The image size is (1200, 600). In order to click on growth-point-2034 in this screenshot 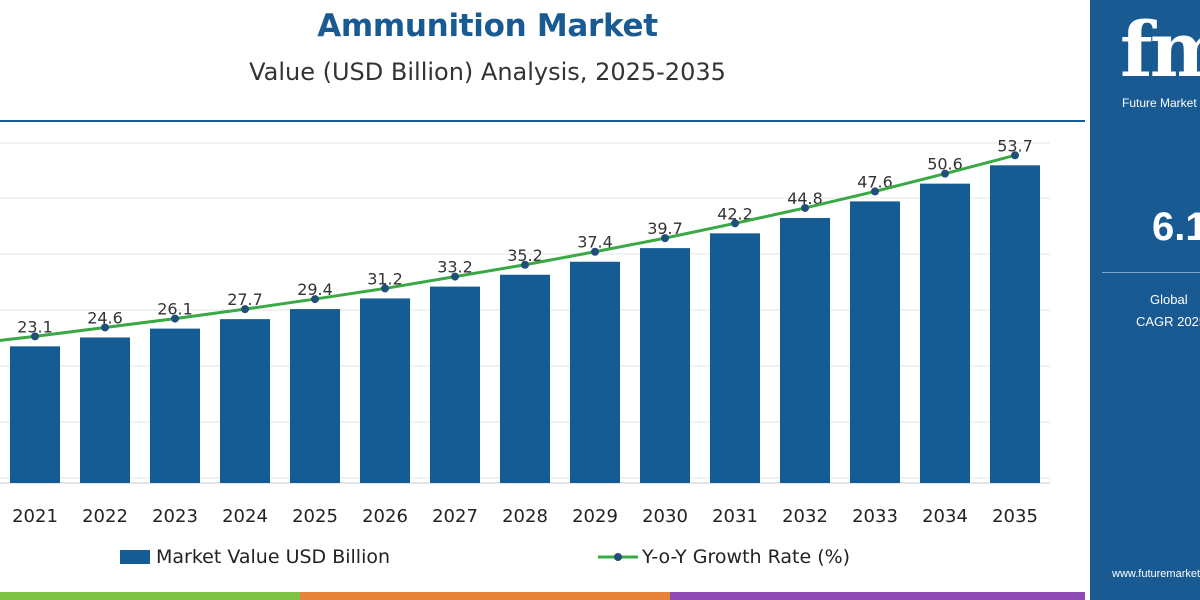, I will do `click(945, 173)`.